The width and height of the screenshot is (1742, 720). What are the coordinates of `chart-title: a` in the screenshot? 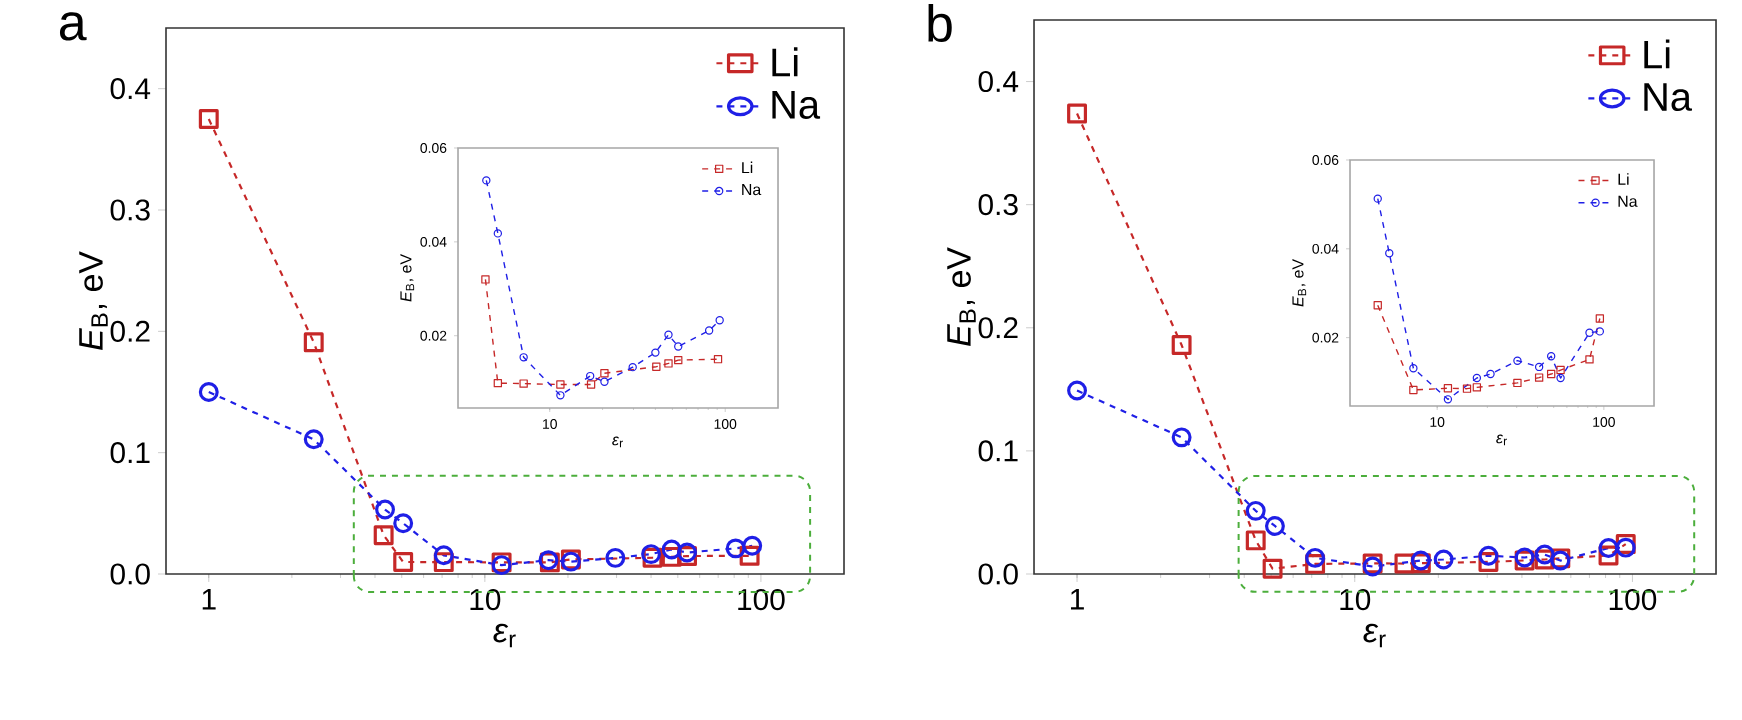 It's located at (73, 26).